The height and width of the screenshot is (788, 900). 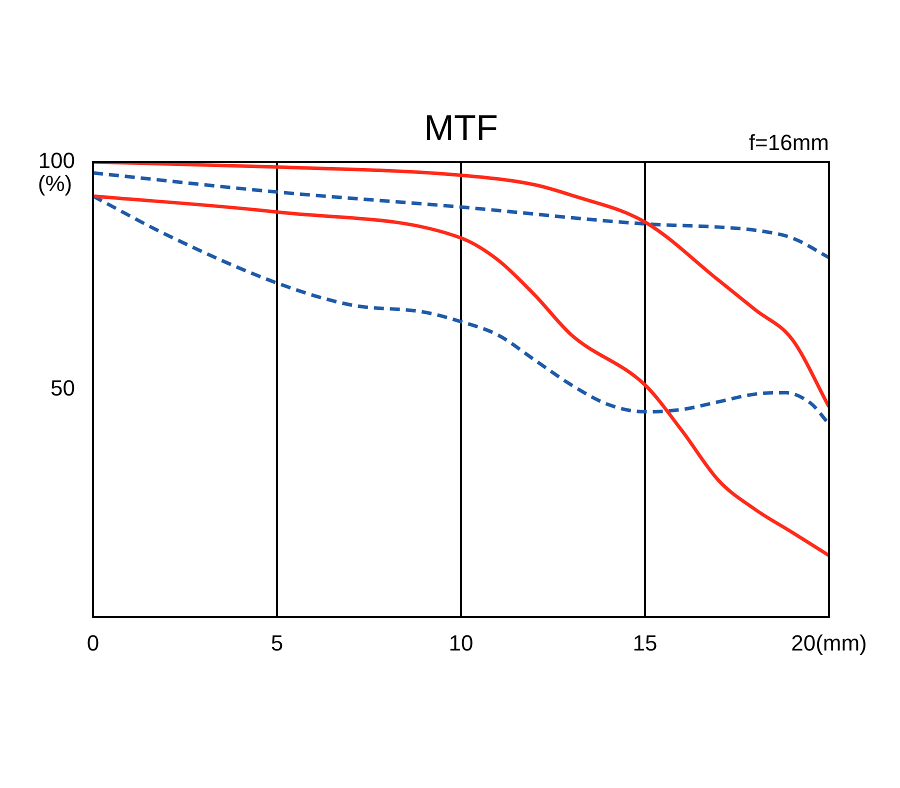 What do you see at coordinates (788, 142) in the screenshot?
I see `text: f=16mm` at bounding box center [788, 142].